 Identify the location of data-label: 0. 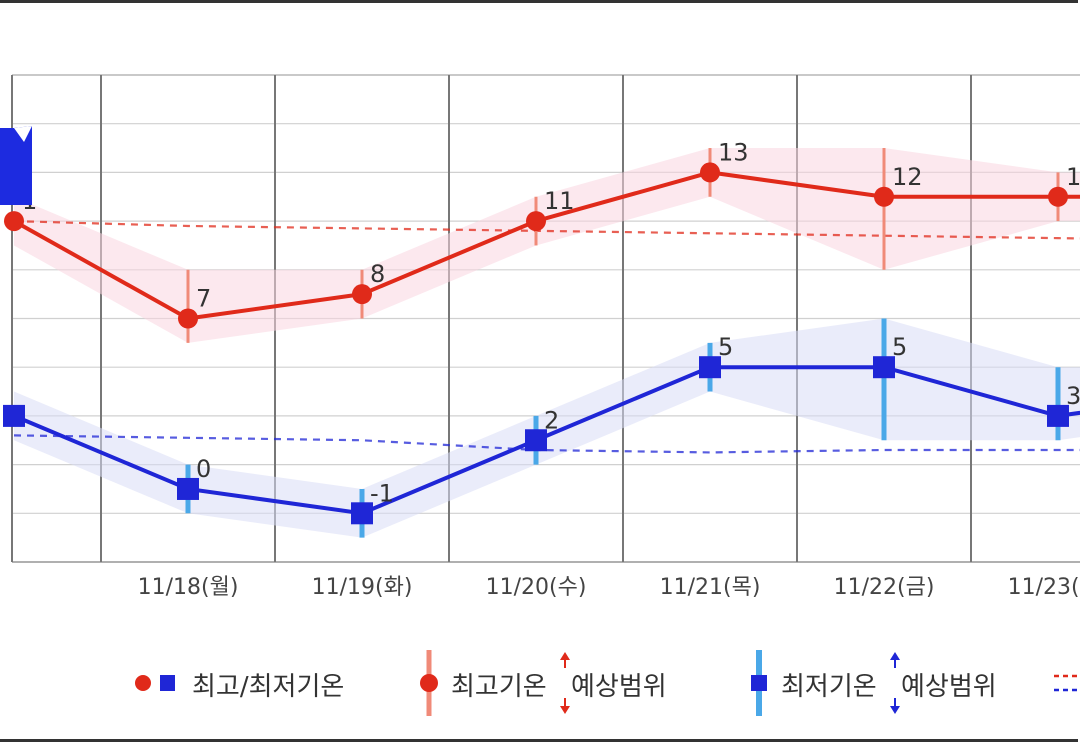
(203, 469).